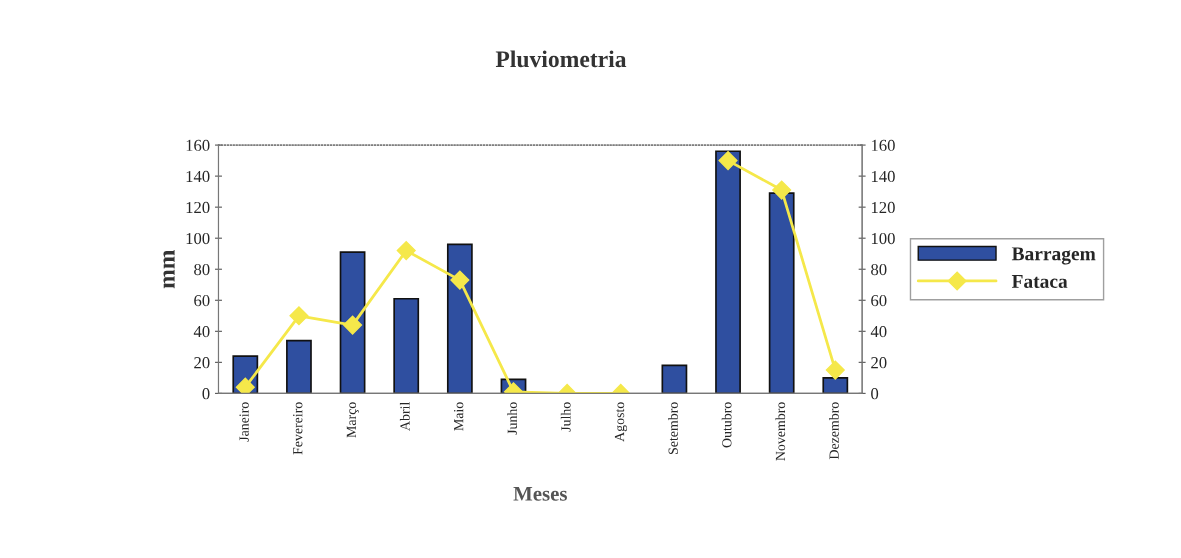 This screenshot has width=1181, height=558. Describe the element at coordinates (621, 422) in the screenshot. I see `x-tick-label: Agosto` at that location.